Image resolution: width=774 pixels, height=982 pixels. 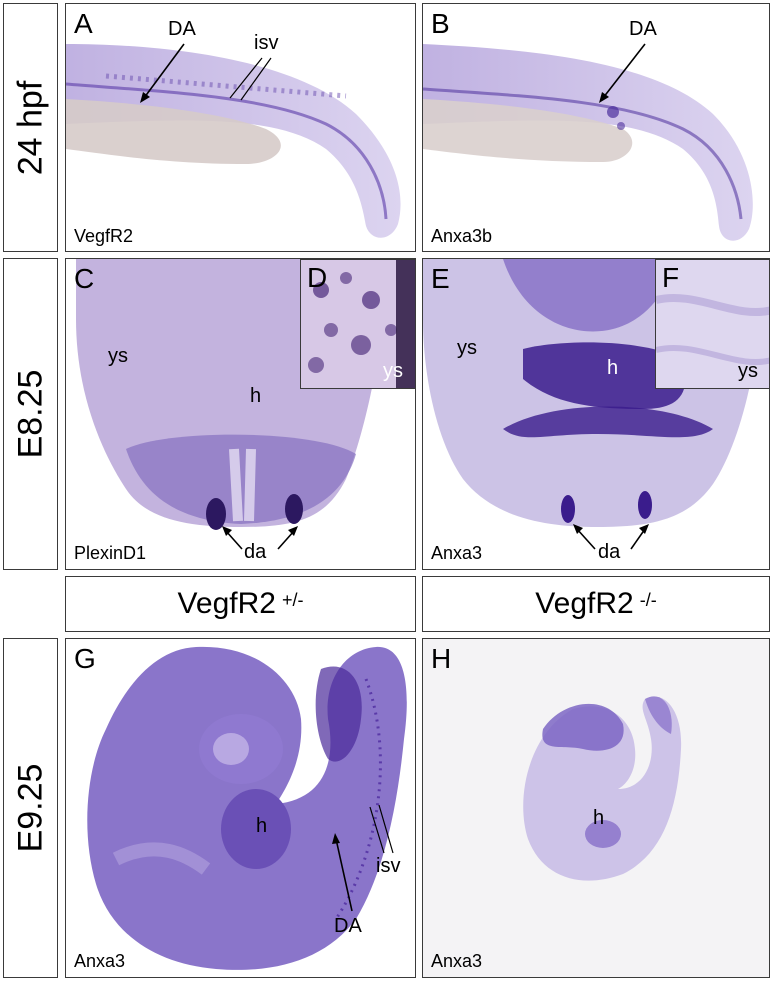 What do you see at coordinates (83, 23) in the screenshot?
I see `panel-letter: A` at bounding box center [83, 23].